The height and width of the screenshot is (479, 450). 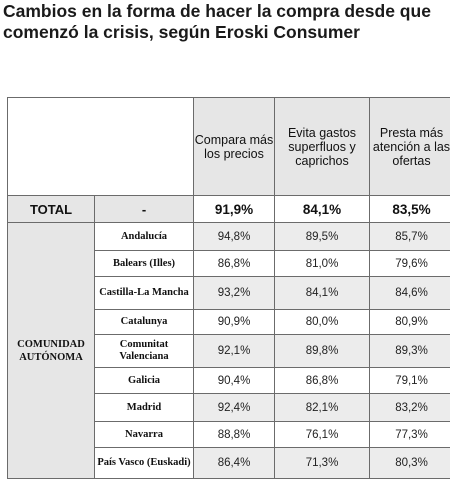 What do you see at coordinates (322, 293) in the screenshot?
I see `table-cell: 84,1%` at bounding box center [322, 293].